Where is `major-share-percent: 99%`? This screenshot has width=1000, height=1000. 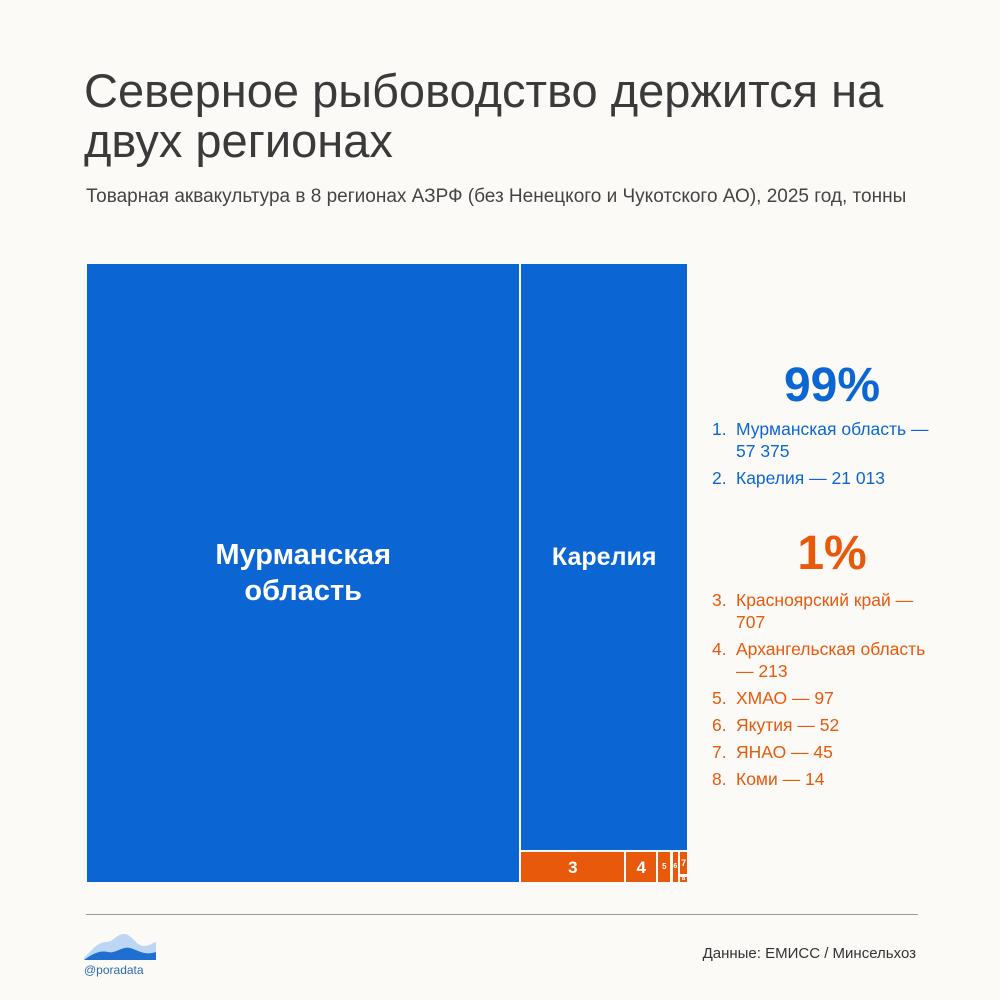 major-share-percent: 99% is located at coordinates (832, 385).